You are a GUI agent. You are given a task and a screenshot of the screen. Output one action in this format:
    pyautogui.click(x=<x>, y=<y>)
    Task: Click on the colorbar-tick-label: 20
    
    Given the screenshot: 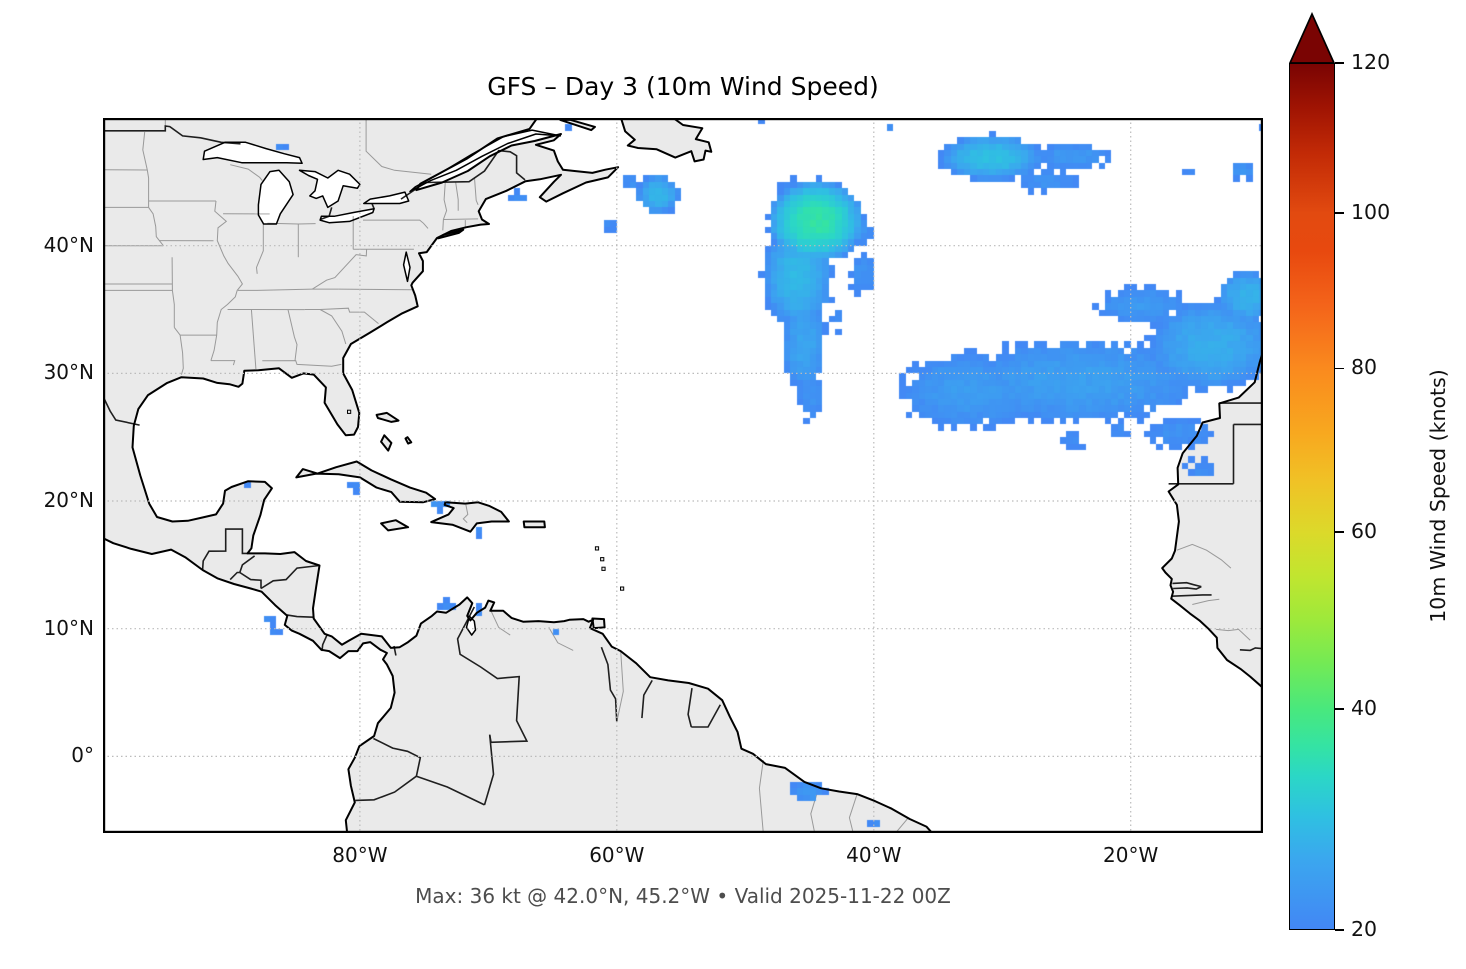 What is the action you would take?
    pyautogui.click(x=1364, y=929)
    